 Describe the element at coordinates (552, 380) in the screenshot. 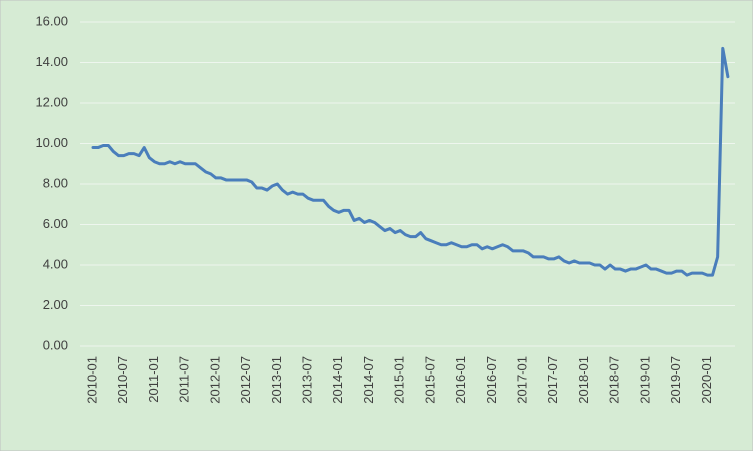

I see `x-tick-label: 2017-07` at that location.